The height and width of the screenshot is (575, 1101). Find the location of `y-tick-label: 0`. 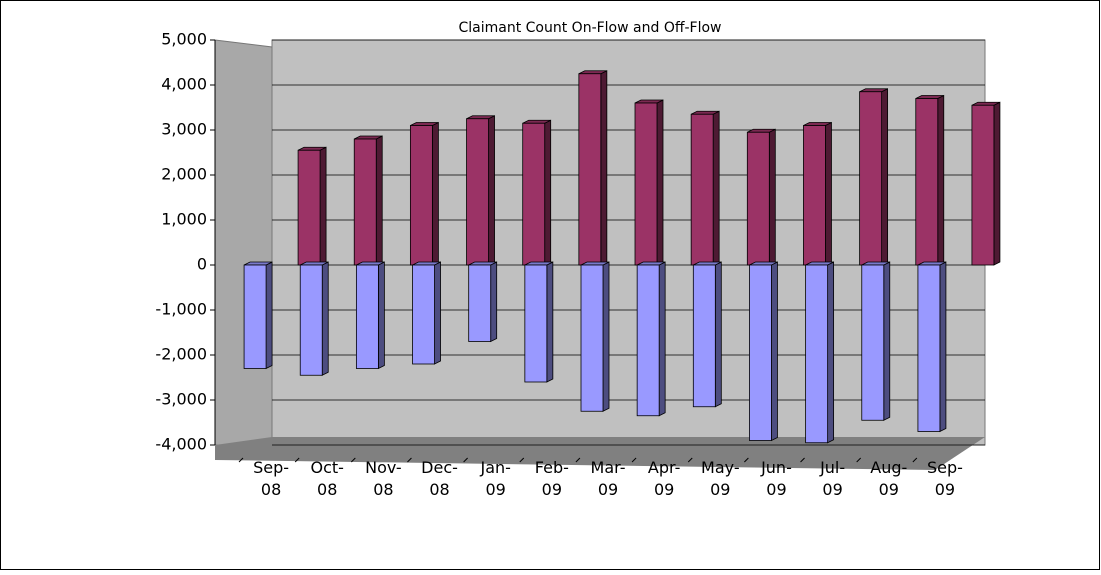

y-tick-label: 0 is located at coordinates (202, 264).